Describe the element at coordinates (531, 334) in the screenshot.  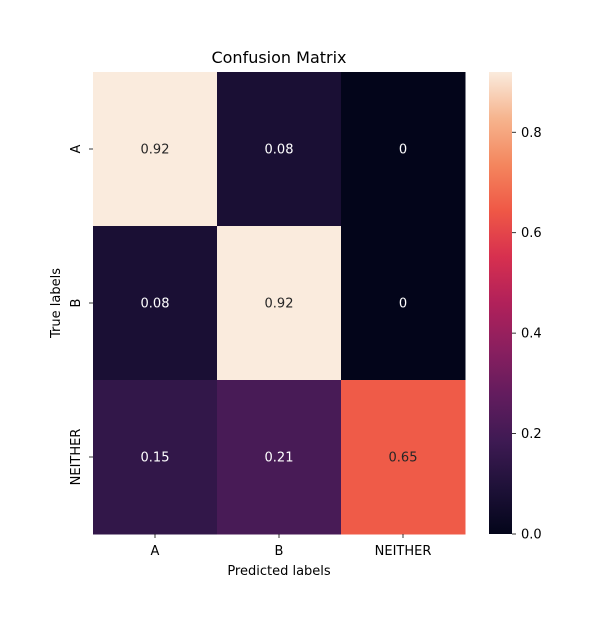
I see `colorbar-tick-label: 0.4` at that location.